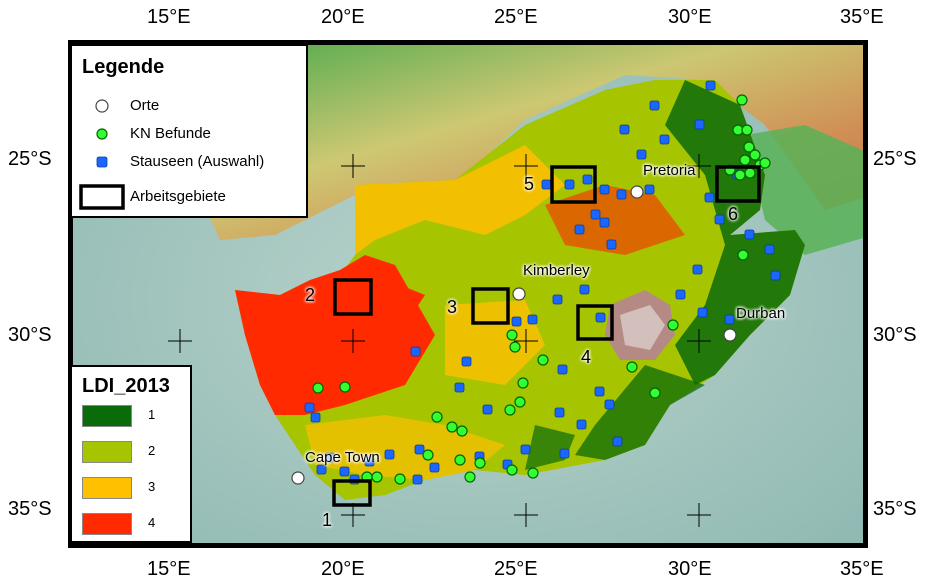  I want to click on legend-label-study-area: Arbeitsgebiete, so click(178, 196).